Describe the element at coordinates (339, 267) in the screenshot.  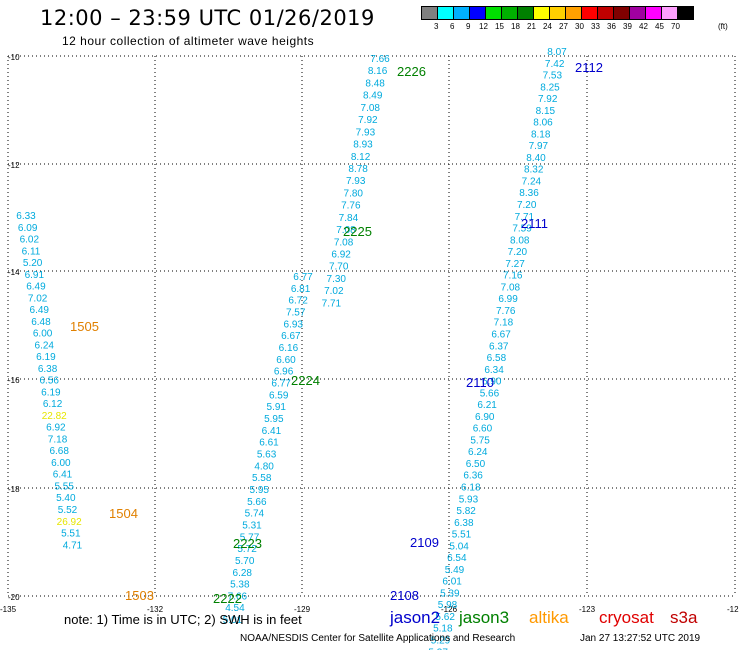
I see `swh-value: 7.70` at that location.